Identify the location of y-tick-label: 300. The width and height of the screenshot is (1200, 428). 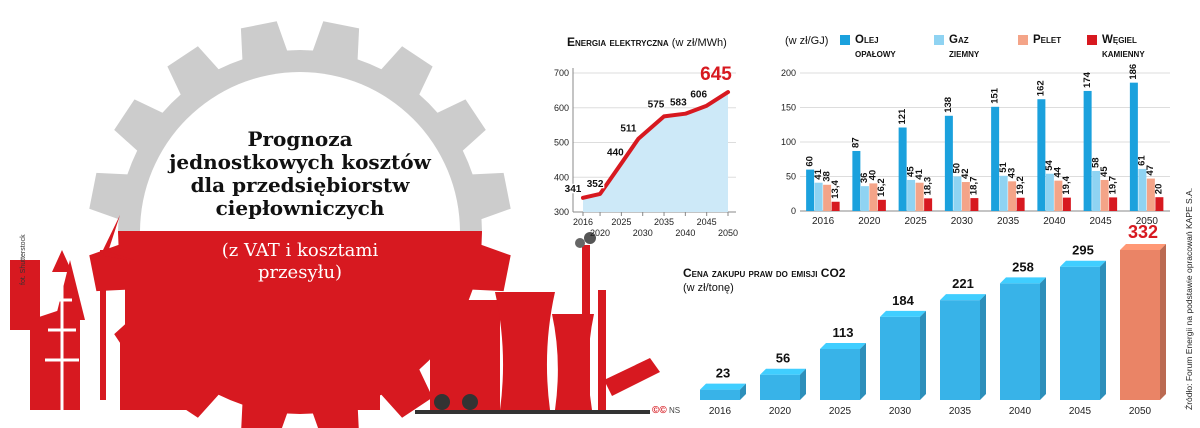
(561, 212).